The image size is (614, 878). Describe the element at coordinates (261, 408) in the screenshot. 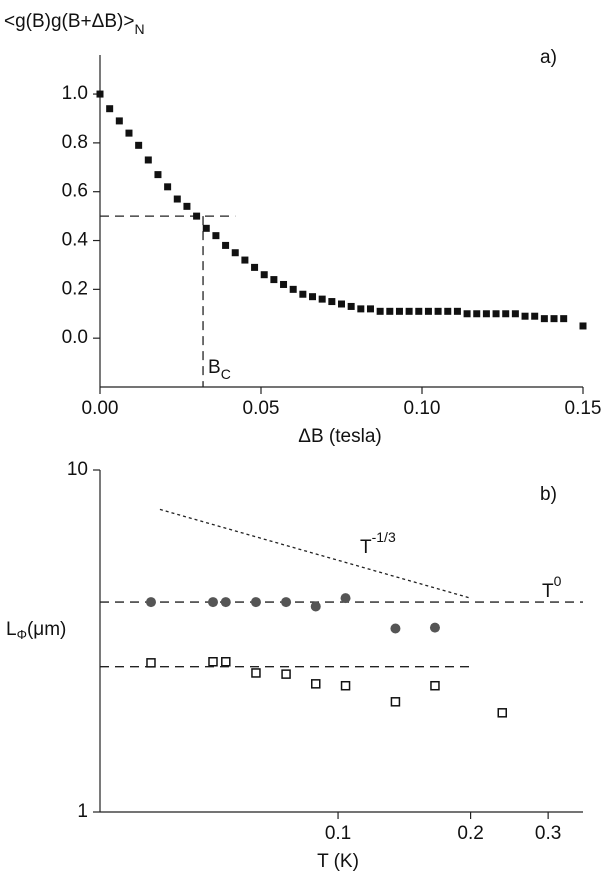

I see `x-tick-label: 0.05` at that location.